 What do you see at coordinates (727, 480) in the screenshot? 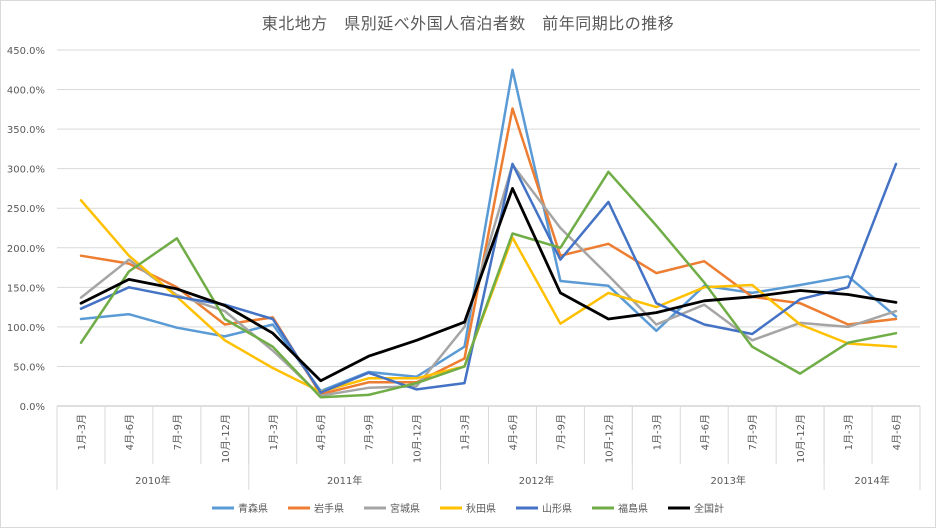
I see `year-label: 2013年` at bounding box center [727, 480].